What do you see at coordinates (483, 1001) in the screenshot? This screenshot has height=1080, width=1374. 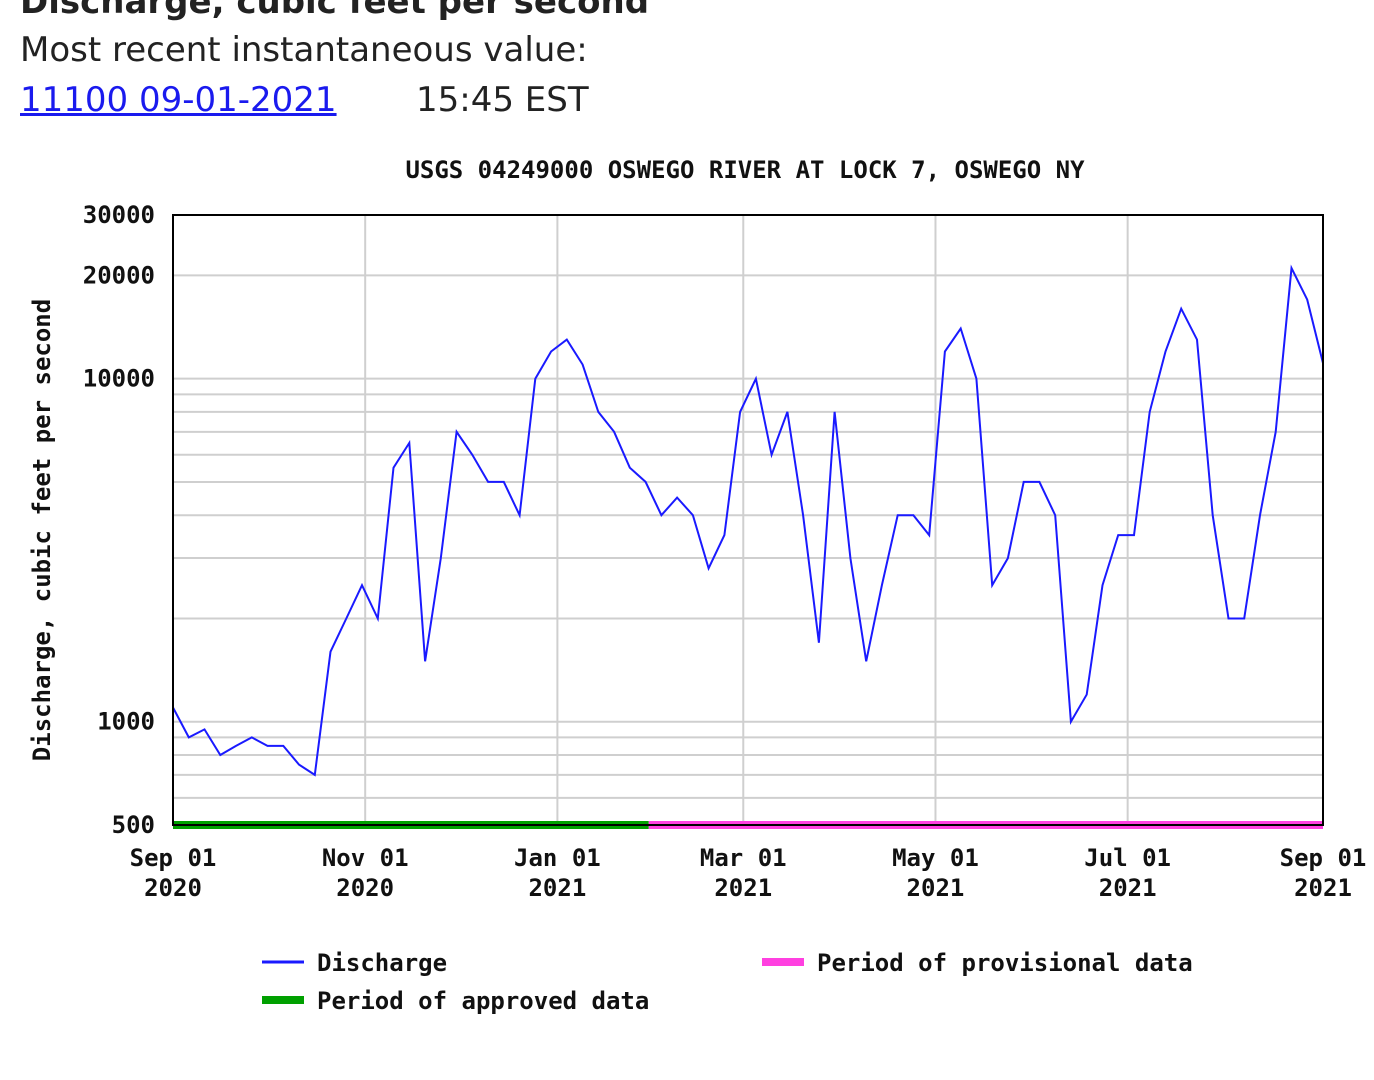 I see `legend-label: Period of approved data` at bounding box center [483, 1001].